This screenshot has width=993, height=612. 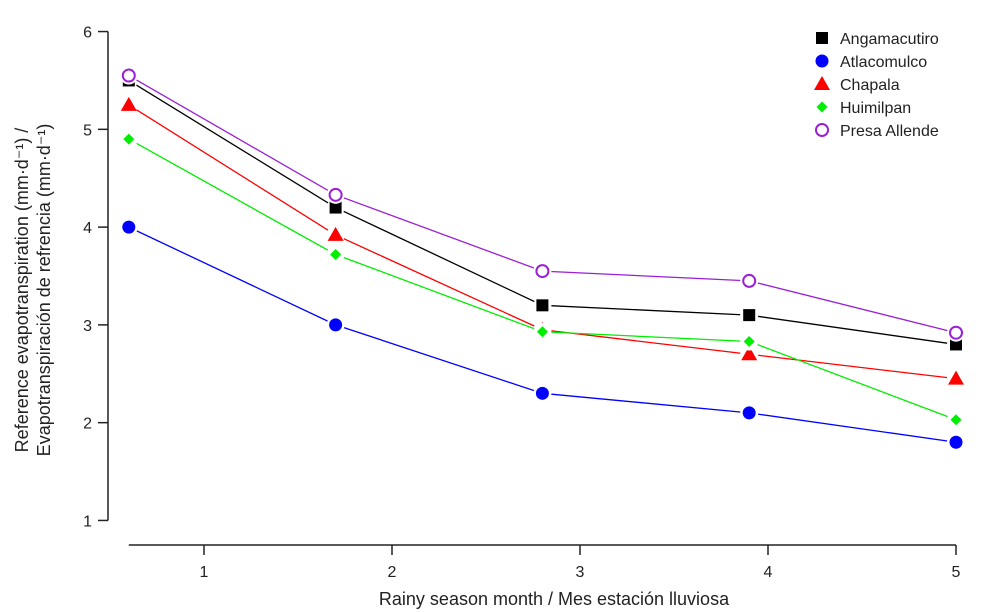 I want to click on legend-entry: Presa Allende, so click(x=877, y=131).